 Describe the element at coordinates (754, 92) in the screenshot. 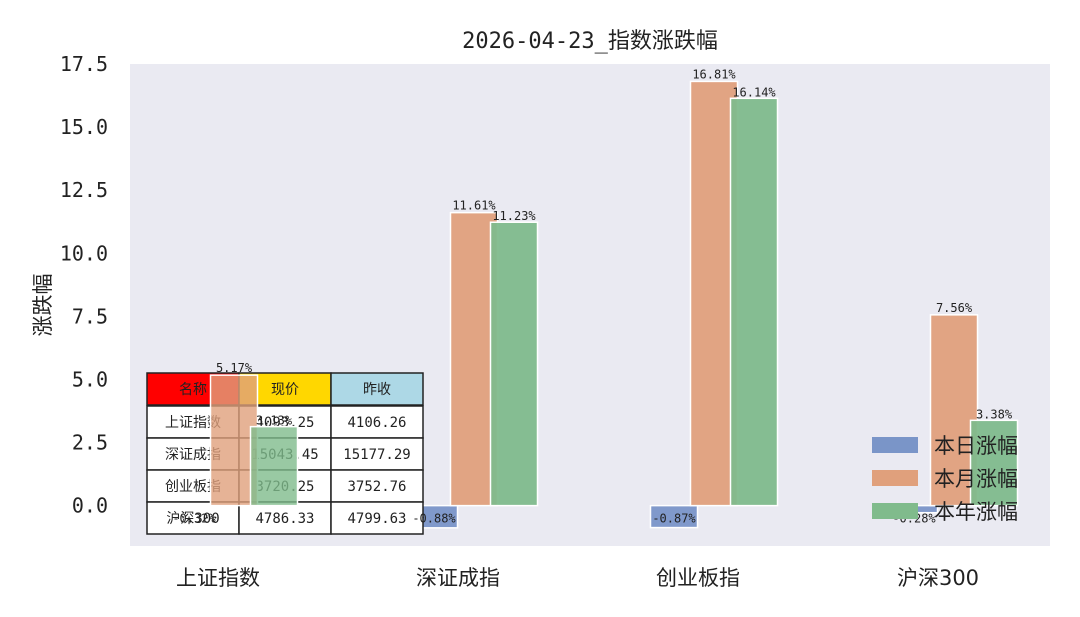

I see `data-label: 16.14%` at that location.